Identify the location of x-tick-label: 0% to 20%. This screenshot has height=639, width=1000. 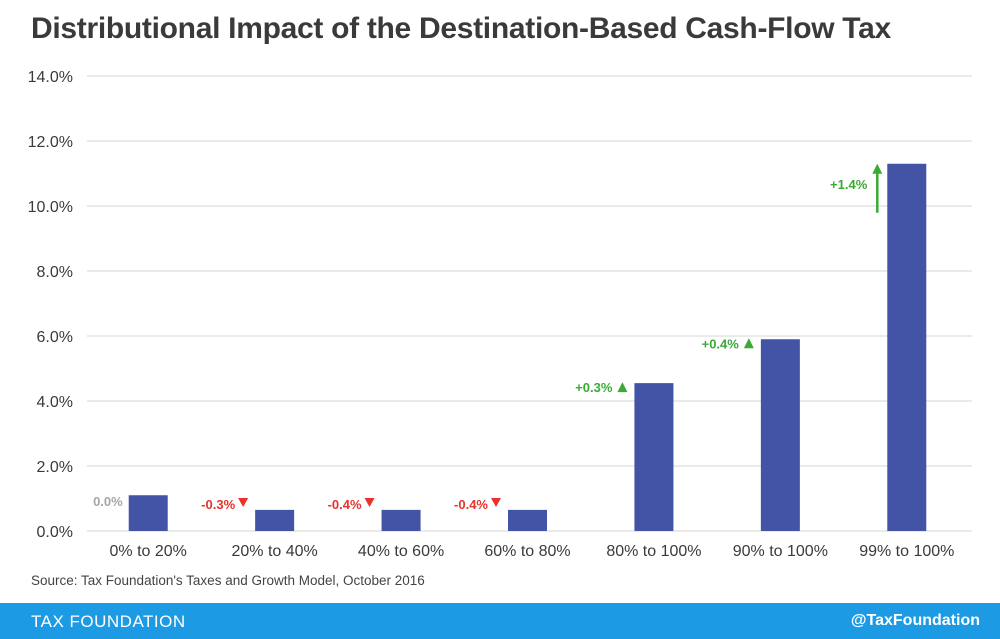
(148, 551).